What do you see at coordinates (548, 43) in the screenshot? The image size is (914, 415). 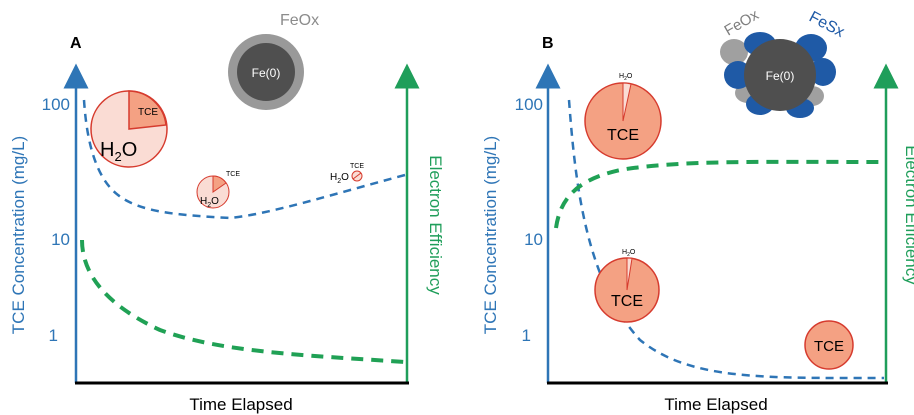 I see `panel-b-letter: B` at bounding box center [548, 43].